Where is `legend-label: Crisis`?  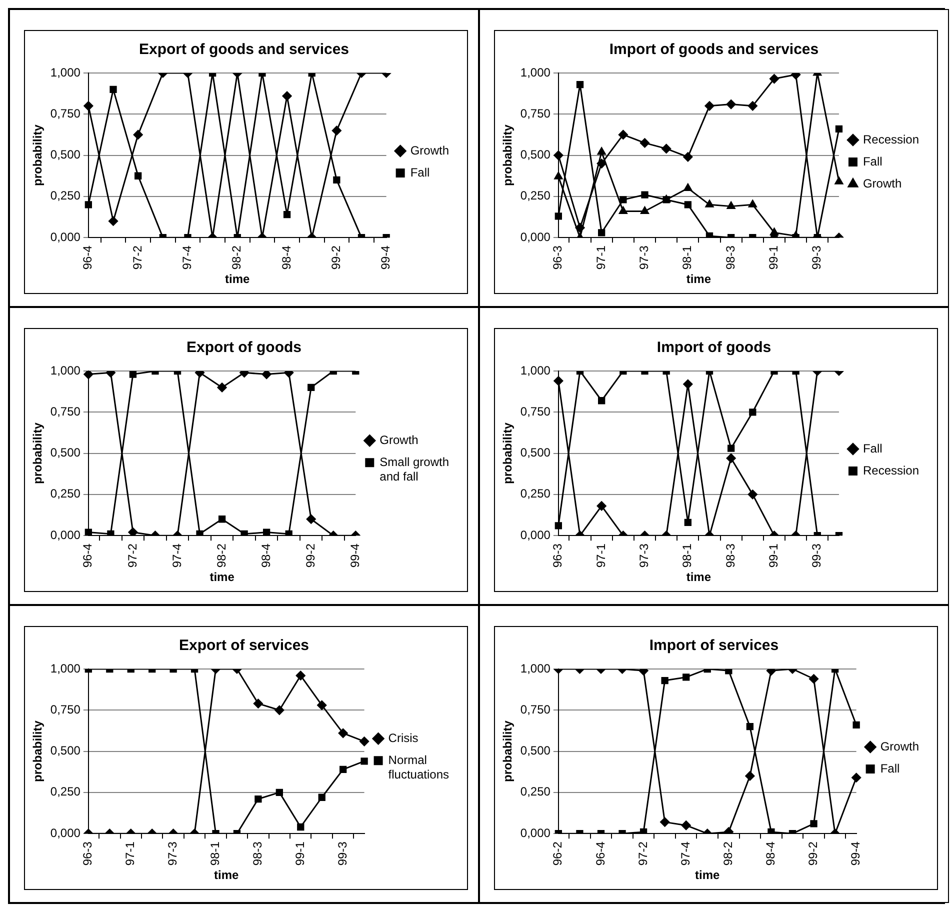
legend-label: Crisis is located at coordinates (403, 737).